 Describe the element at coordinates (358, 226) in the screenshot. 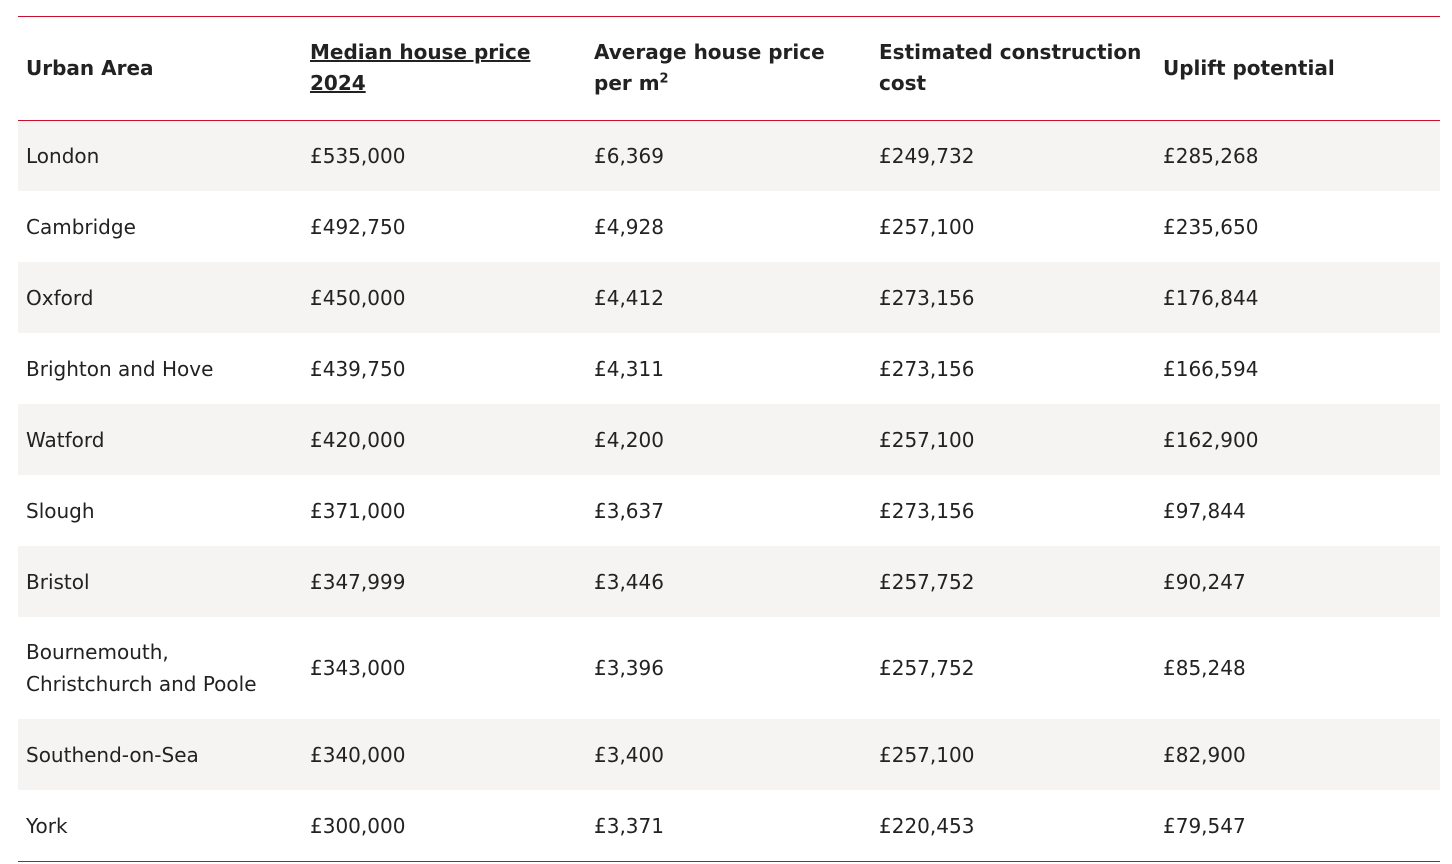

I see `cell-median: £492,750` at that location.